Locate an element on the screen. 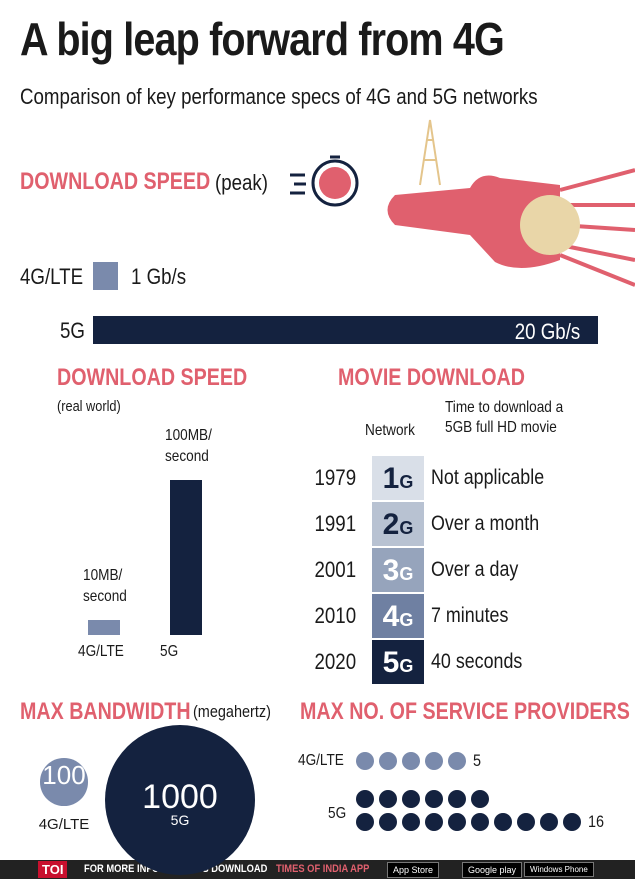 This screenshot has width=635, height=879. value-label: 100MB/ second is located at coordinates (188, 446).